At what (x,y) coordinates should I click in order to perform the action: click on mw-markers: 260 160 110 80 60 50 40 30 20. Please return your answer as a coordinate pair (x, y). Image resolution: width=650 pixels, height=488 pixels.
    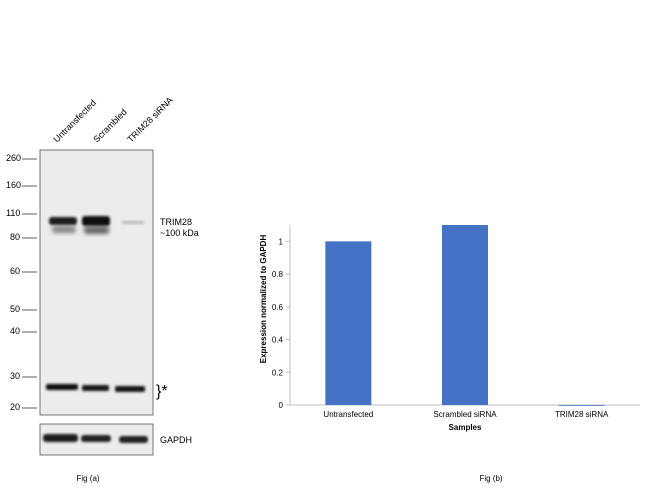
    Looking at the image, I should click on (21, 282).